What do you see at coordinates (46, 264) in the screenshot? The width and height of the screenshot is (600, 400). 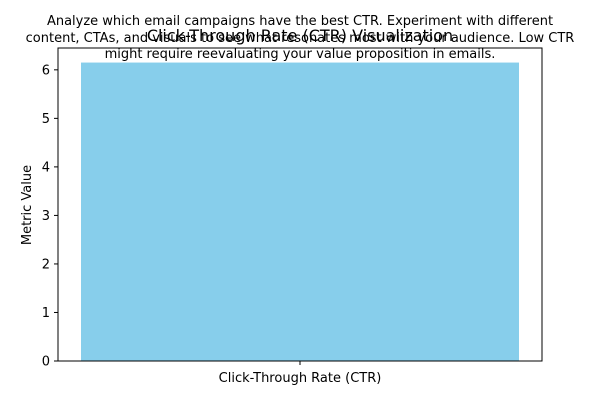 I see `y-tick-label-2: 2` at bounding box center [46, 264].